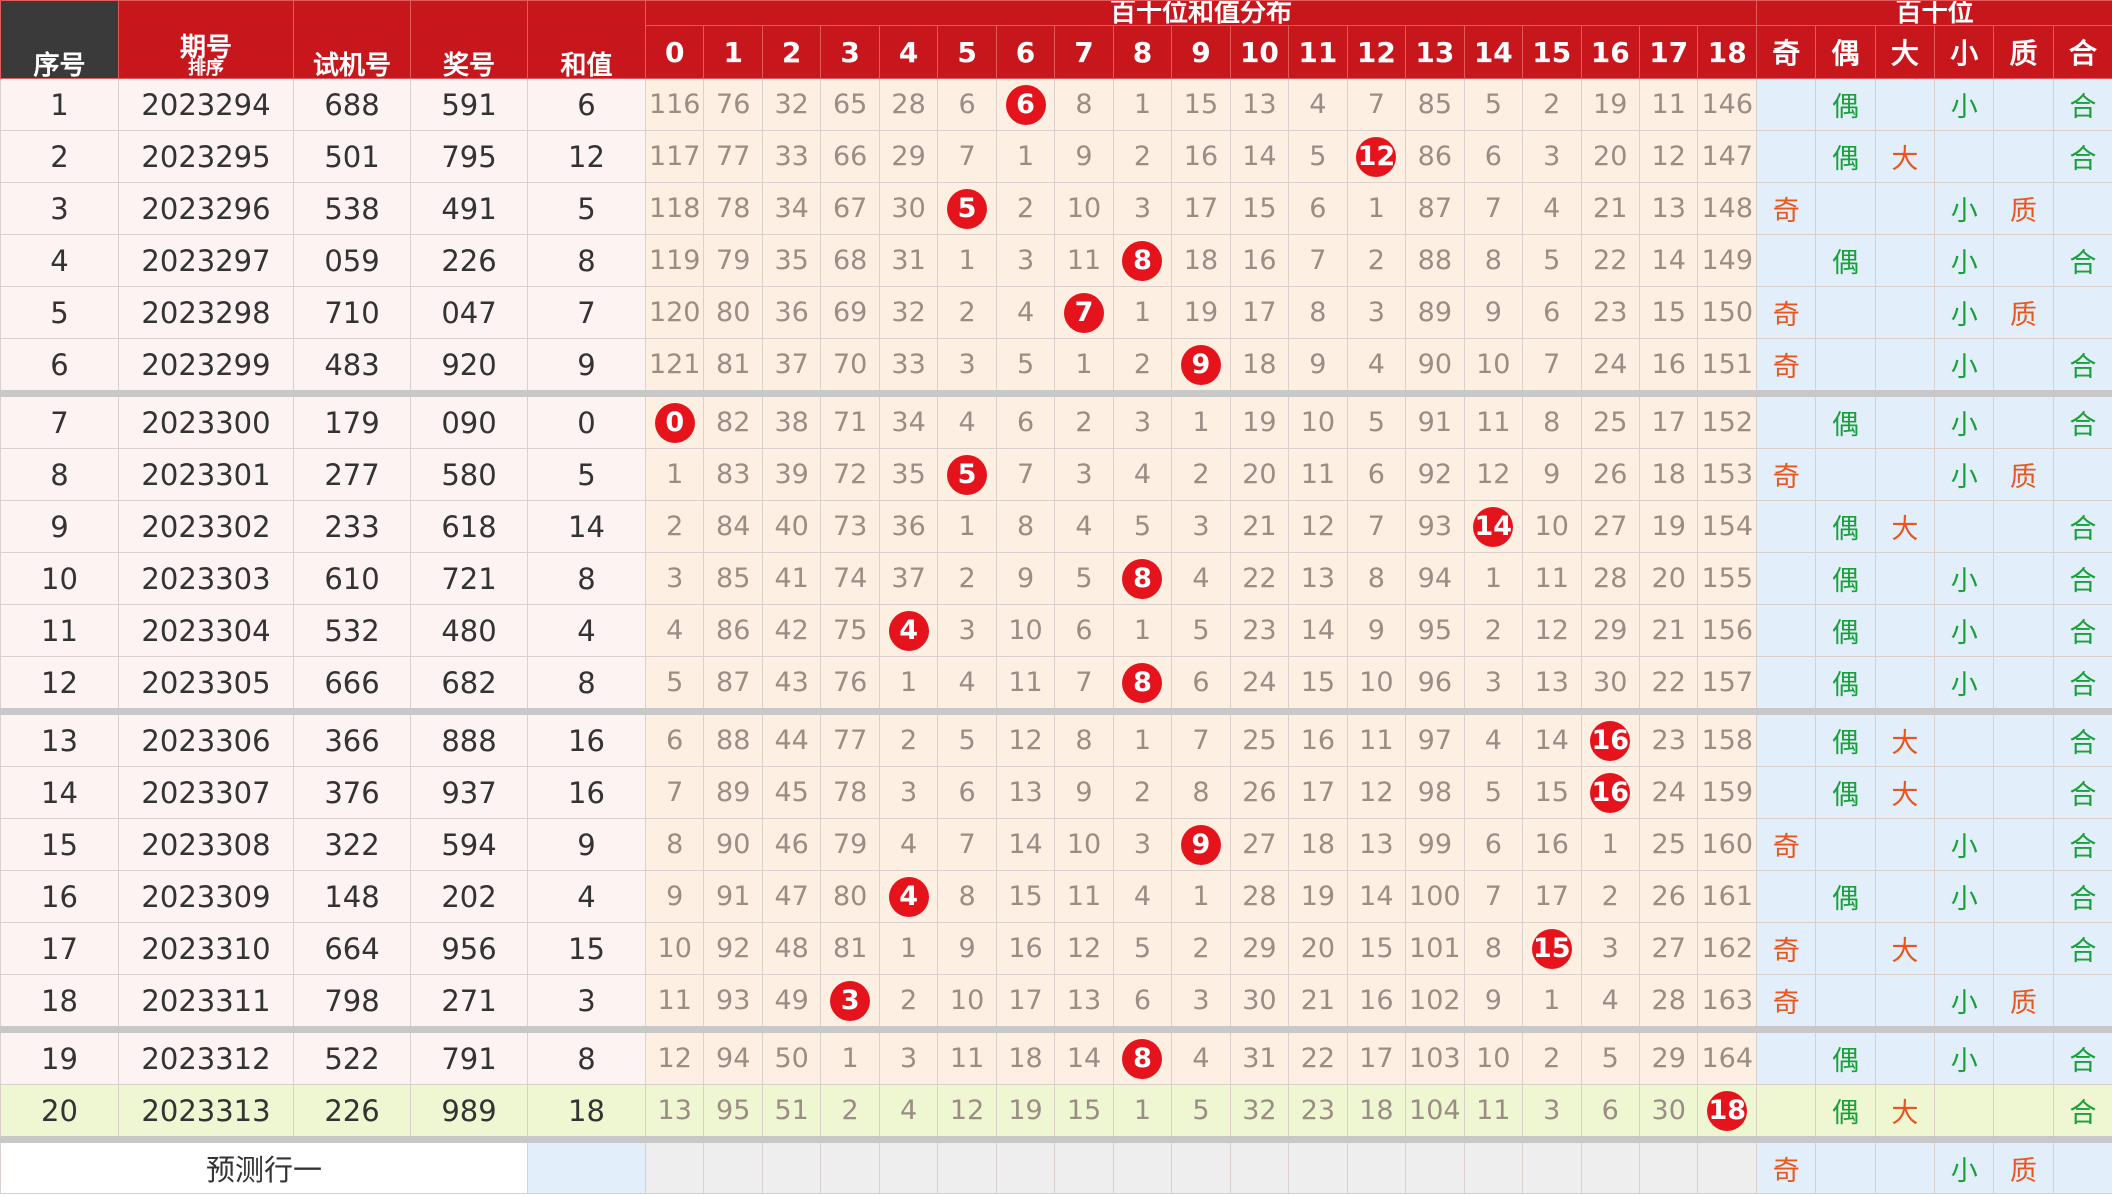 The width and height of the screenshot is (2112, 1196). I want to click on dist-cell: 99, so click(1435, 844).